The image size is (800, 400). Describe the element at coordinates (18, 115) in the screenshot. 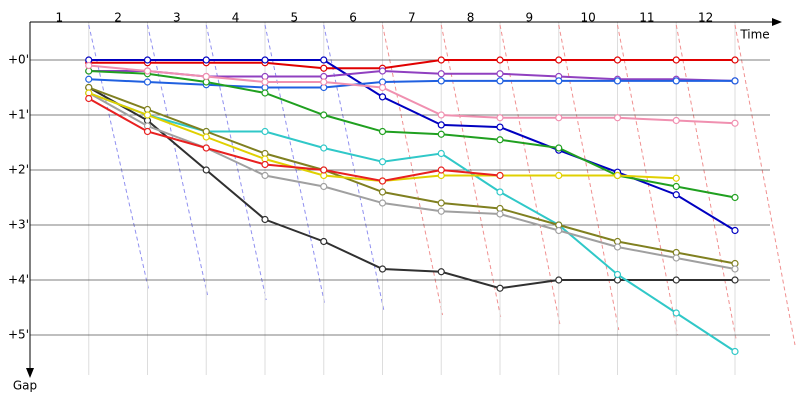

I see `y-tick-label: +1'` at that location.